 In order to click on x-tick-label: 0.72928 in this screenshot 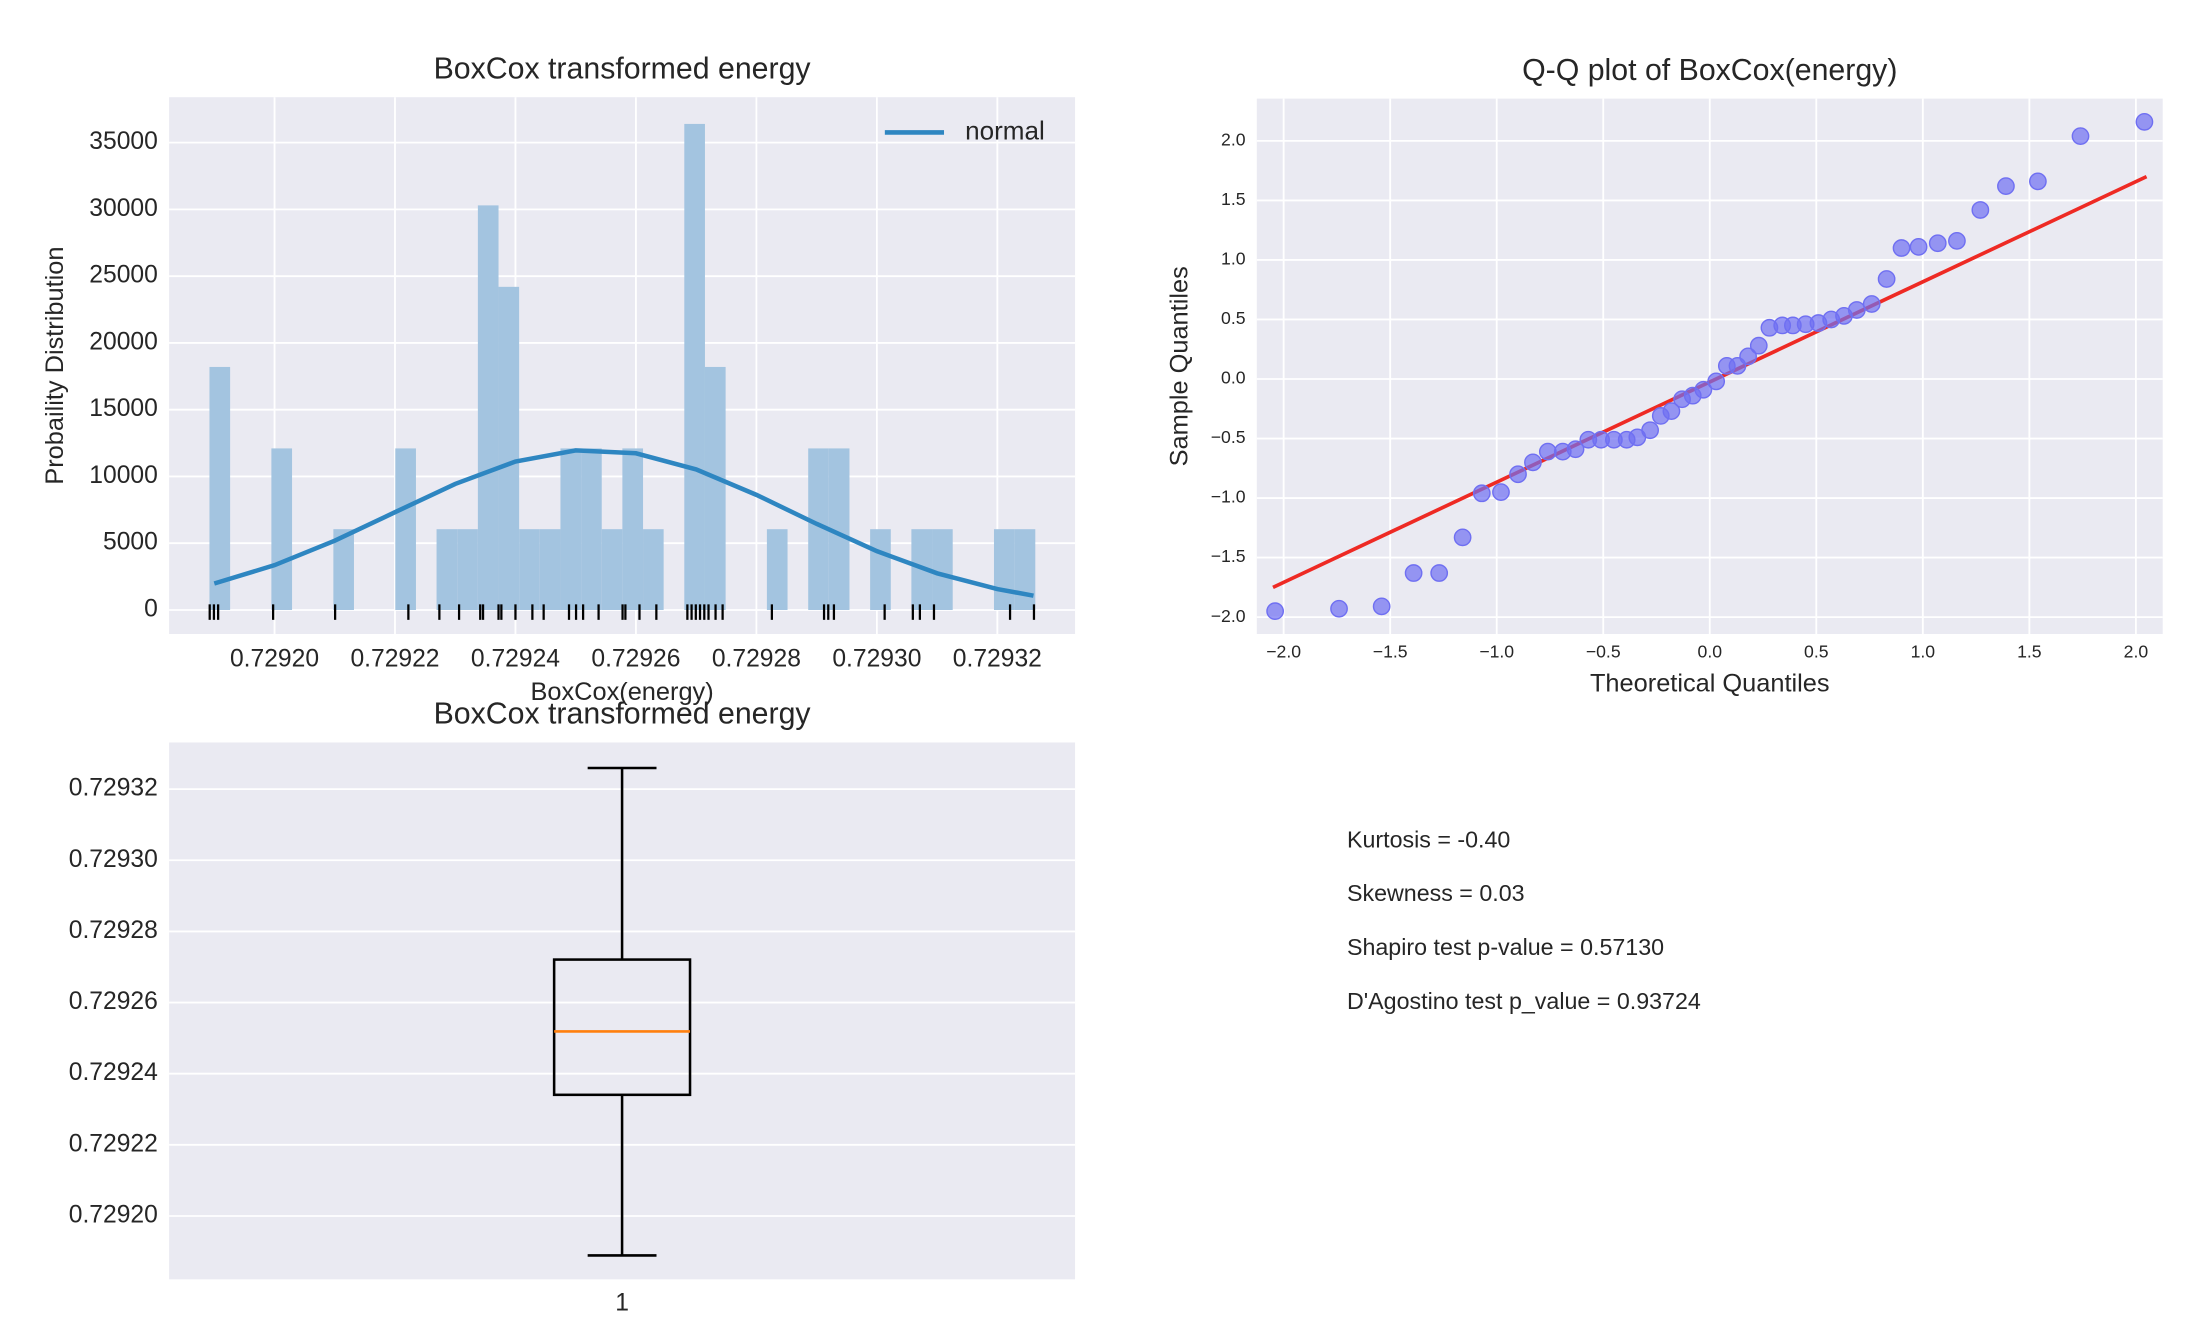, I will do `click(756, 659)`.